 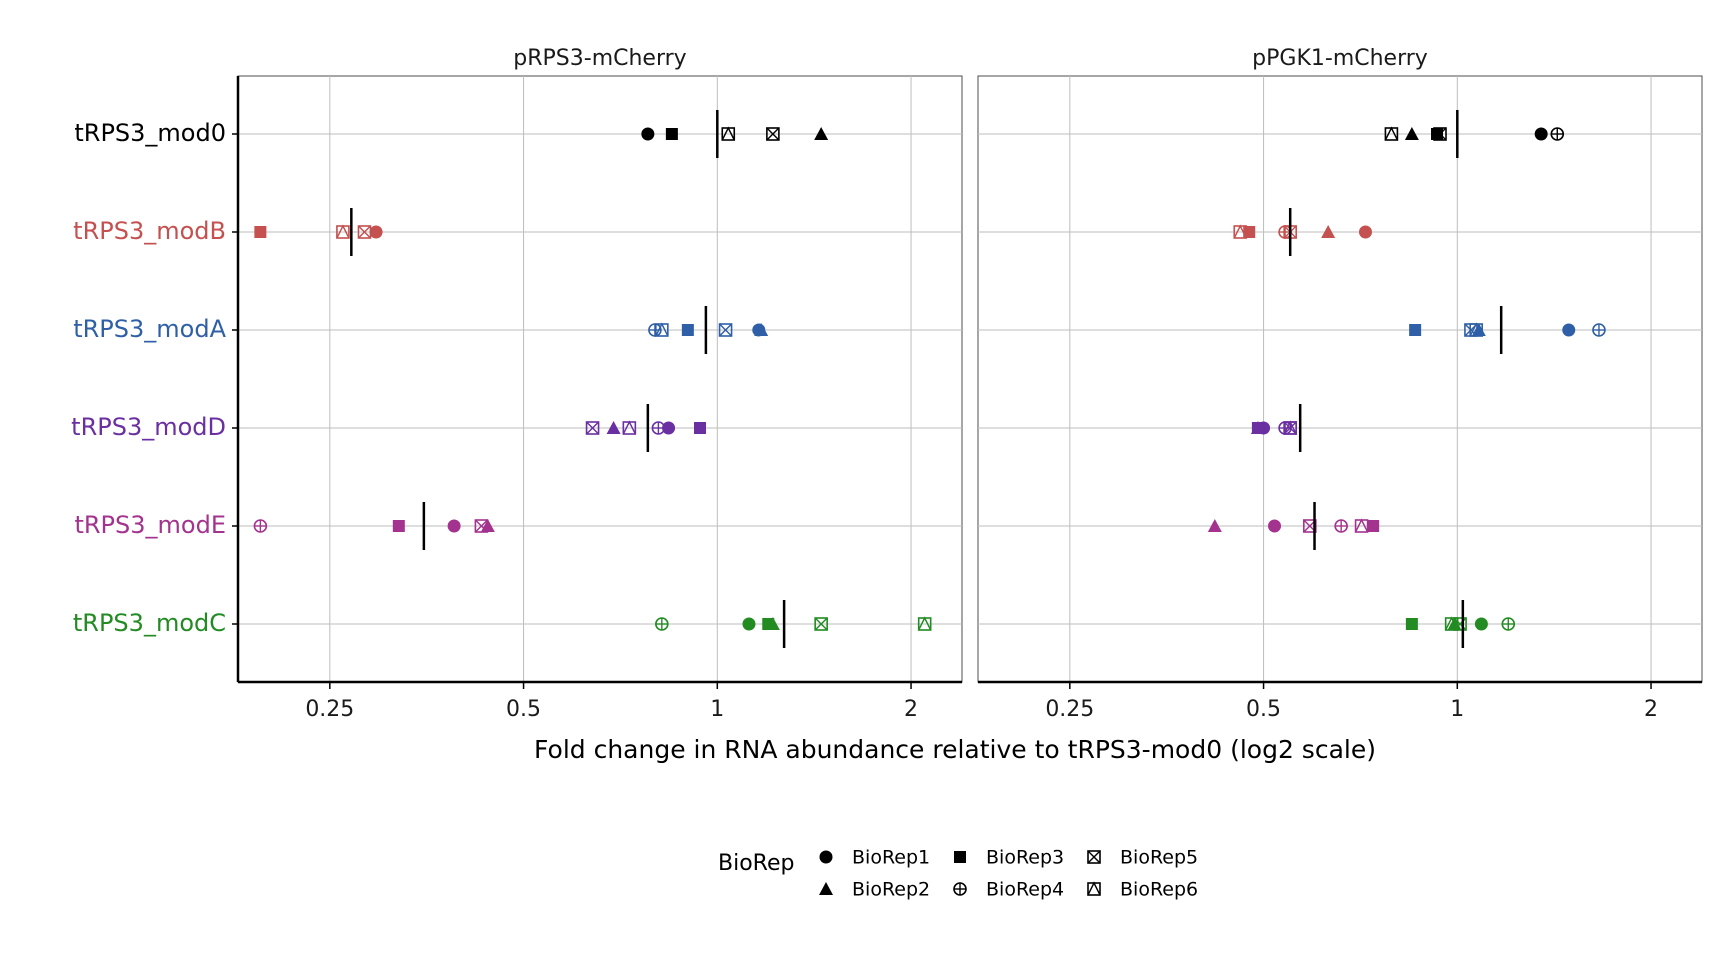 I want to click on category-label: tRPS3_modE, so click(x=150, y=525).